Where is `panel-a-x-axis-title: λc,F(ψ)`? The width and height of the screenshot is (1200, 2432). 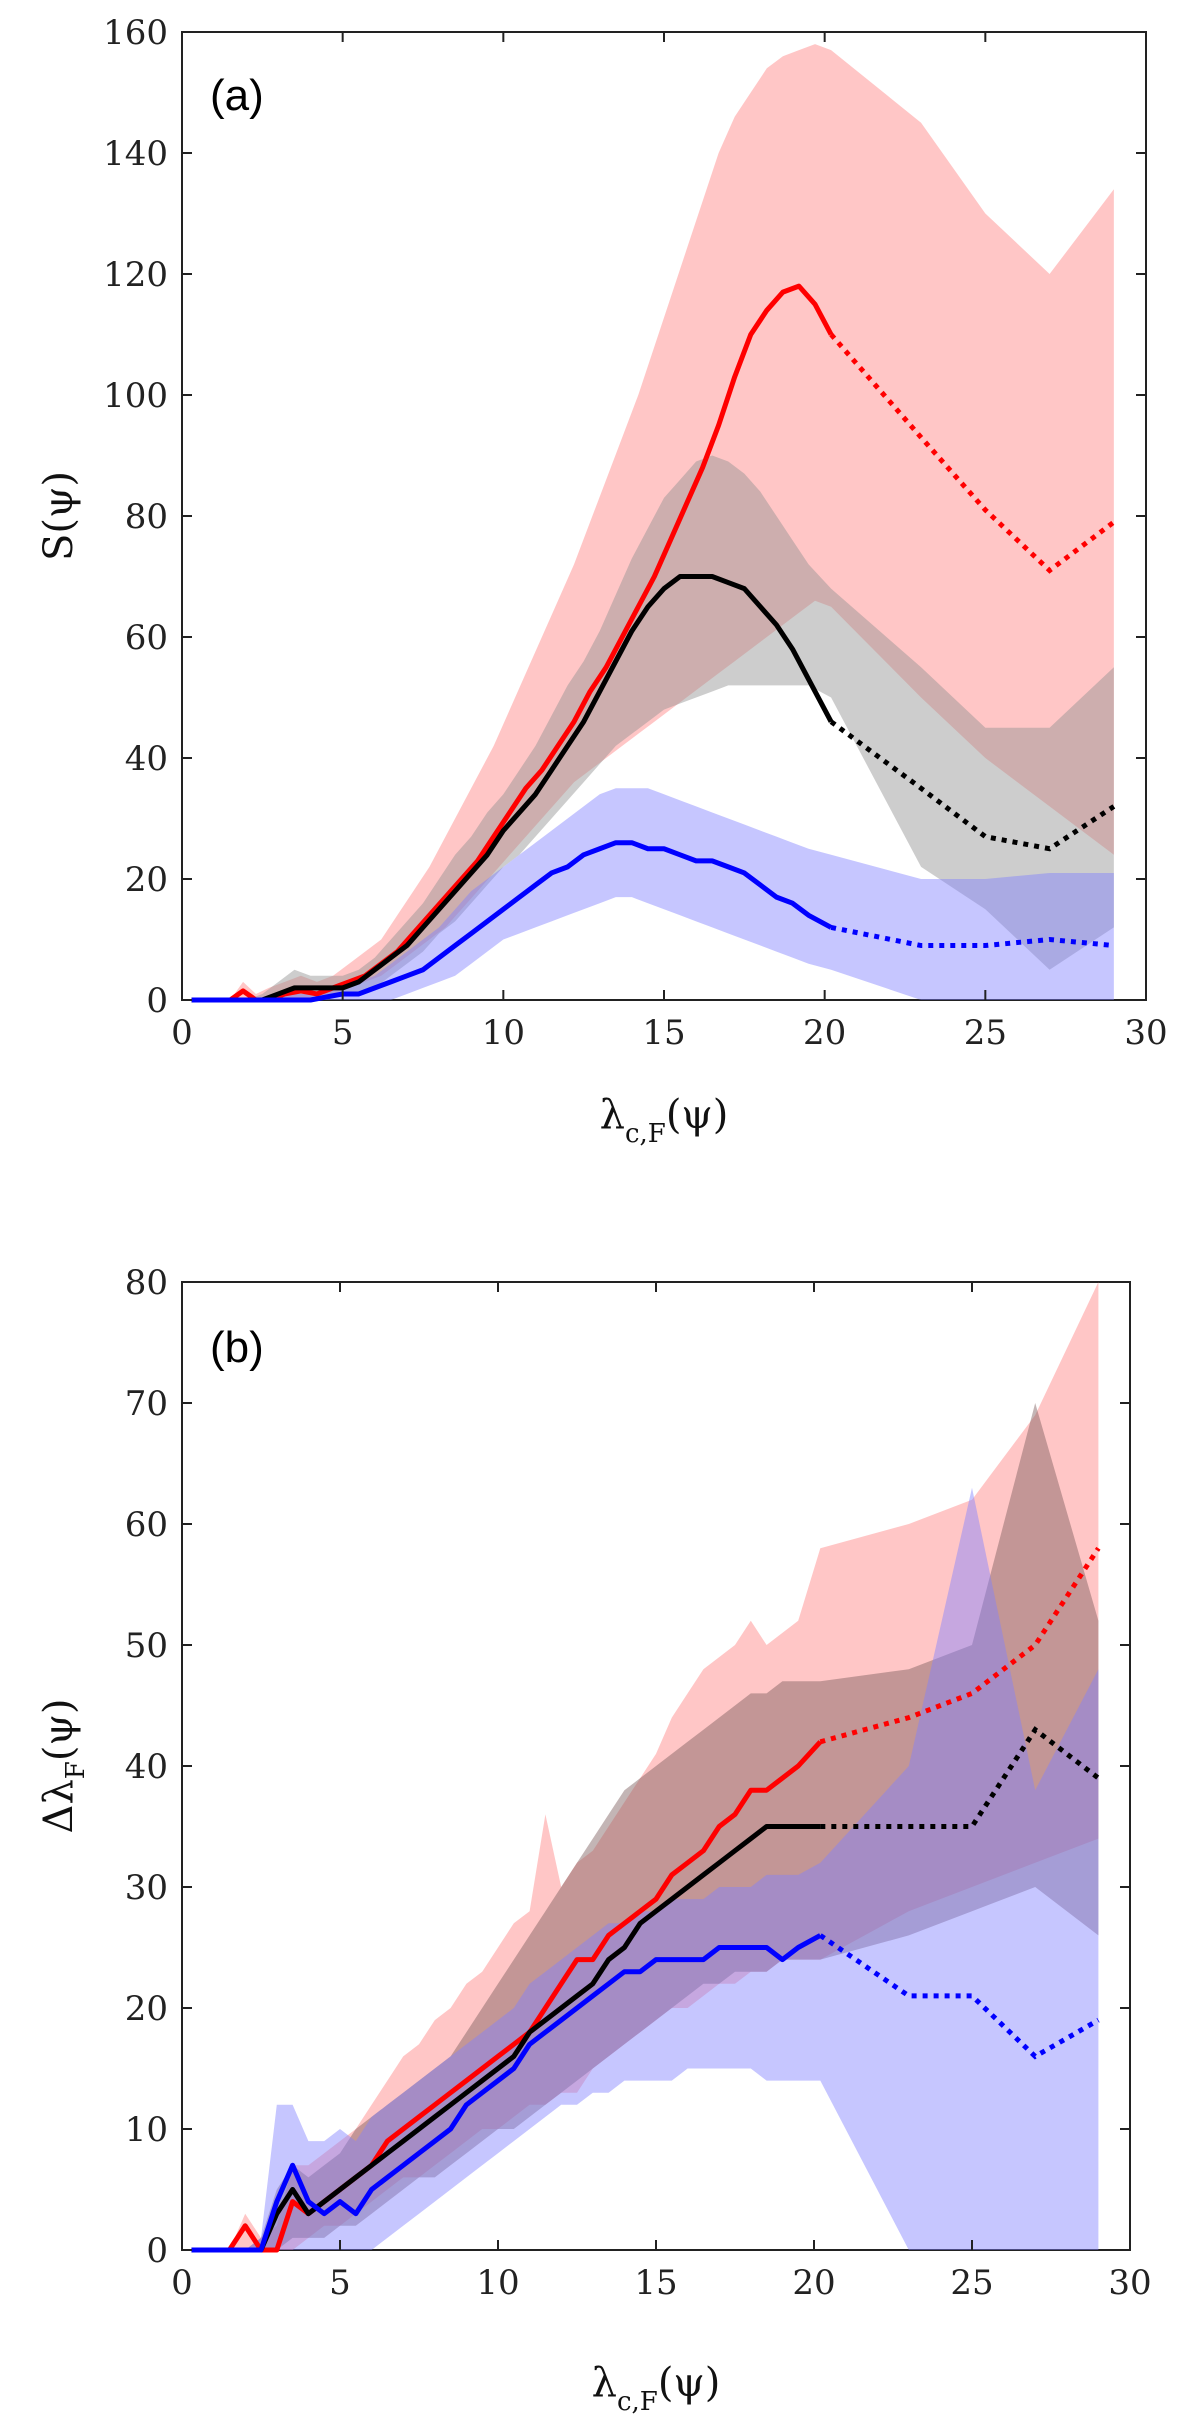
panel-a-x-axis-title: λc,F(ψ) is located at coordinates (664, 1120).